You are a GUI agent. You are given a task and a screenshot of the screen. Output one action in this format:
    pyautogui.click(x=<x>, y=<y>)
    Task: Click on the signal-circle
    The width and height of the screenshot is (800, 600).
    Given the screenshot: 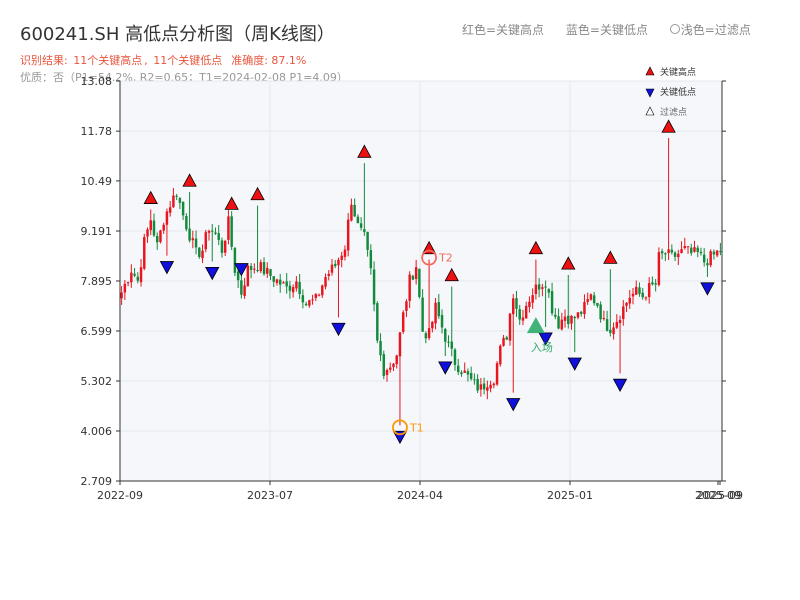 What is the action you would take?
    pyautogui.click(x=429, y=257)
    